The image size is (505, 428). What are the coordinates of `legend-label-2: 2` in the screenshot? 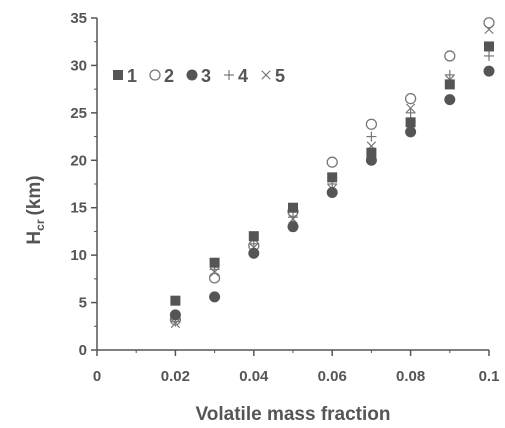 It's located at (169, 76).